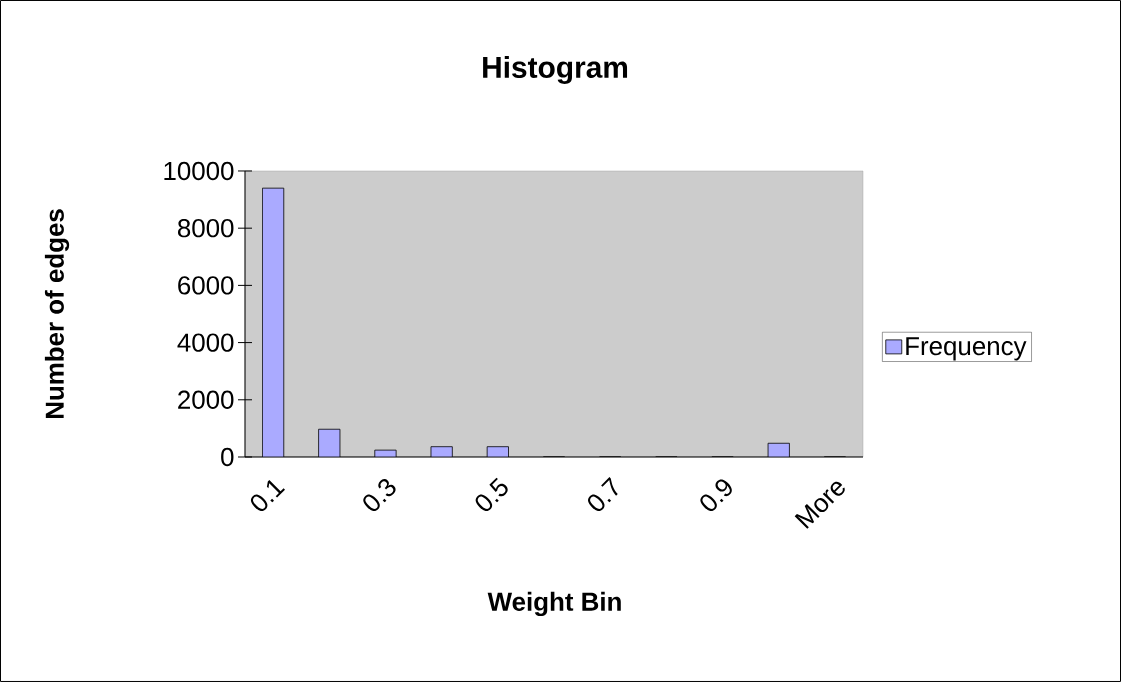  I want to click on y-axis-title: Number of edges, so click(57, 314).